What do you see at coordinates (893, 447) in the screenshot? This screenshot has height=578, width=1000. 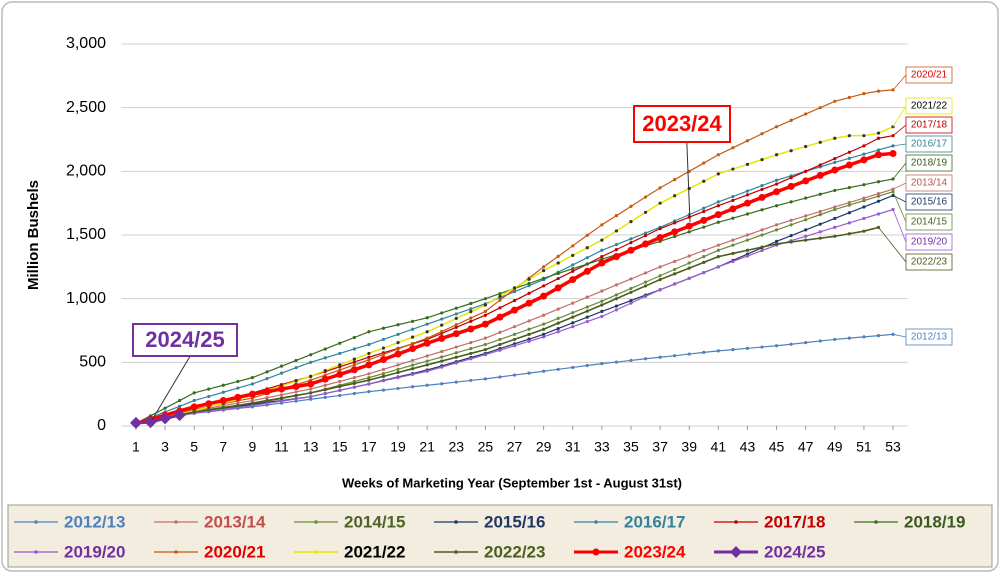 I see `x-tick-label: 53` at bounding box center [893, 447].